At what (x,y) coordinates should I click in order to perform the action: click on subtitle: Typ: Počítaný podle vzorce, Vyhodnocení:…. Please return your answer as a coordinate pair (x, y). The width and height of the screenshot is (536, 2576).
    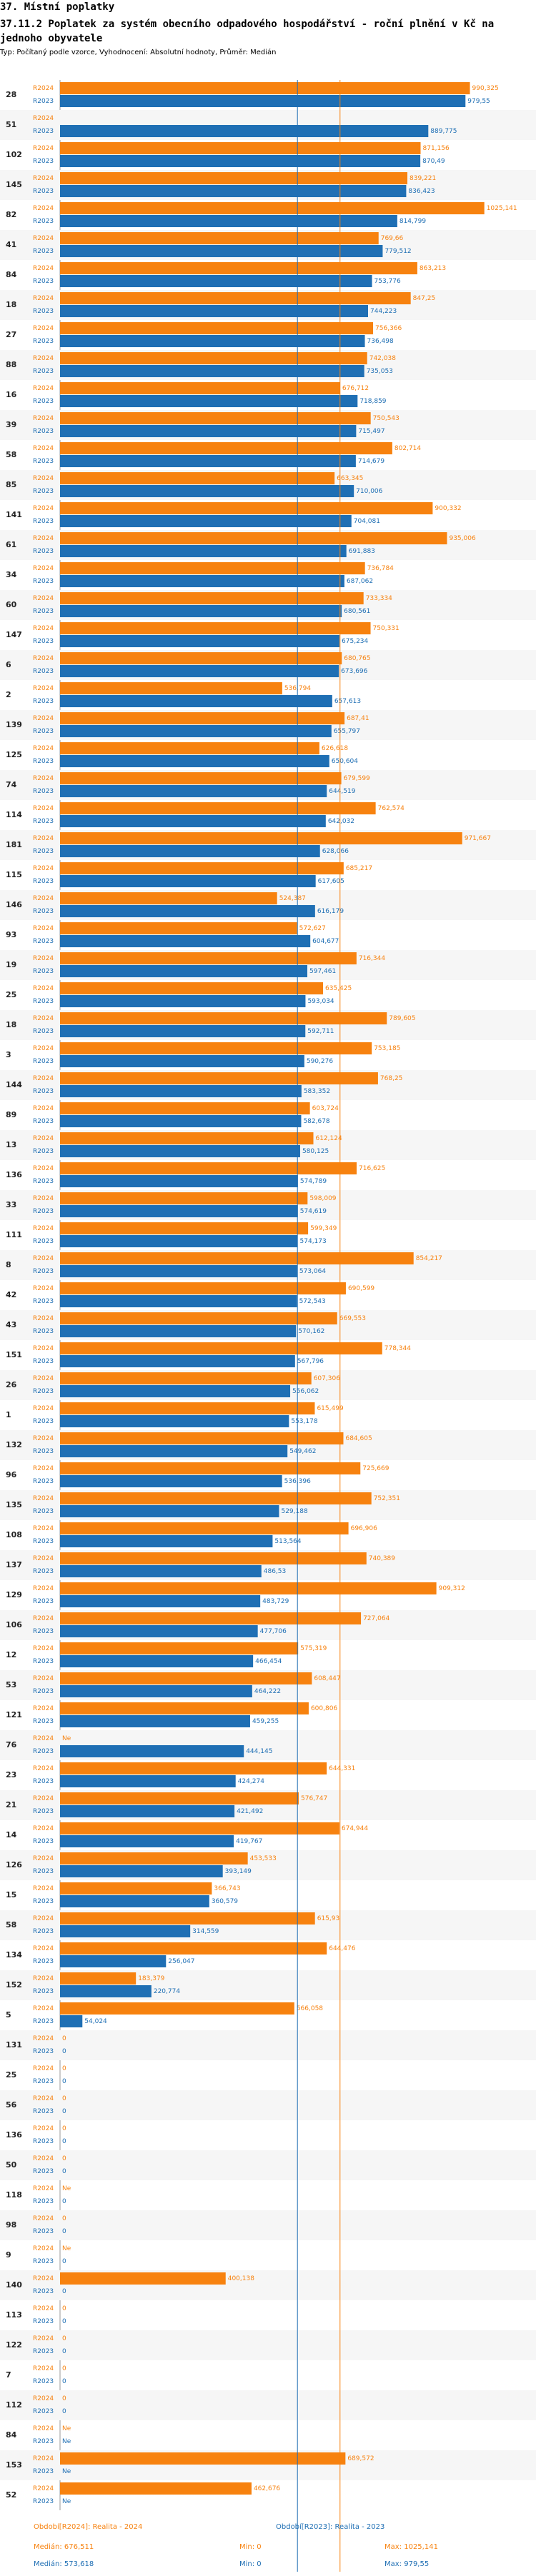
    Looking at the image, I should click on (138, 52).